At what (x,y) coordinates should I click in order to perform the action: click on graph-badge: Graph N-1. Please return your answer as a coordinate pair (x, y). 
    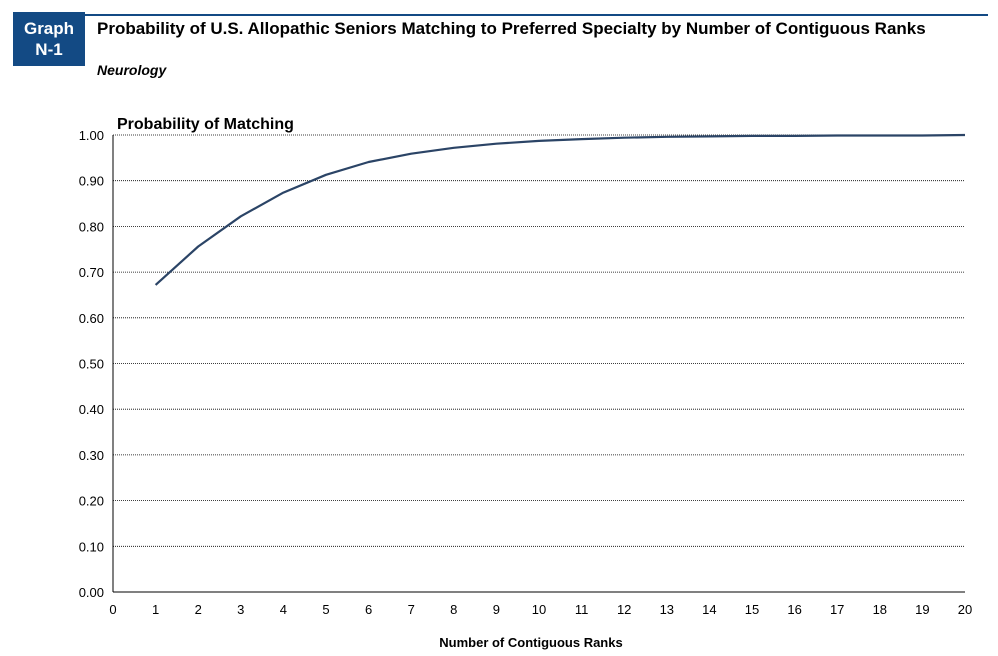
    Looking at the image, I should click on (49, 39).